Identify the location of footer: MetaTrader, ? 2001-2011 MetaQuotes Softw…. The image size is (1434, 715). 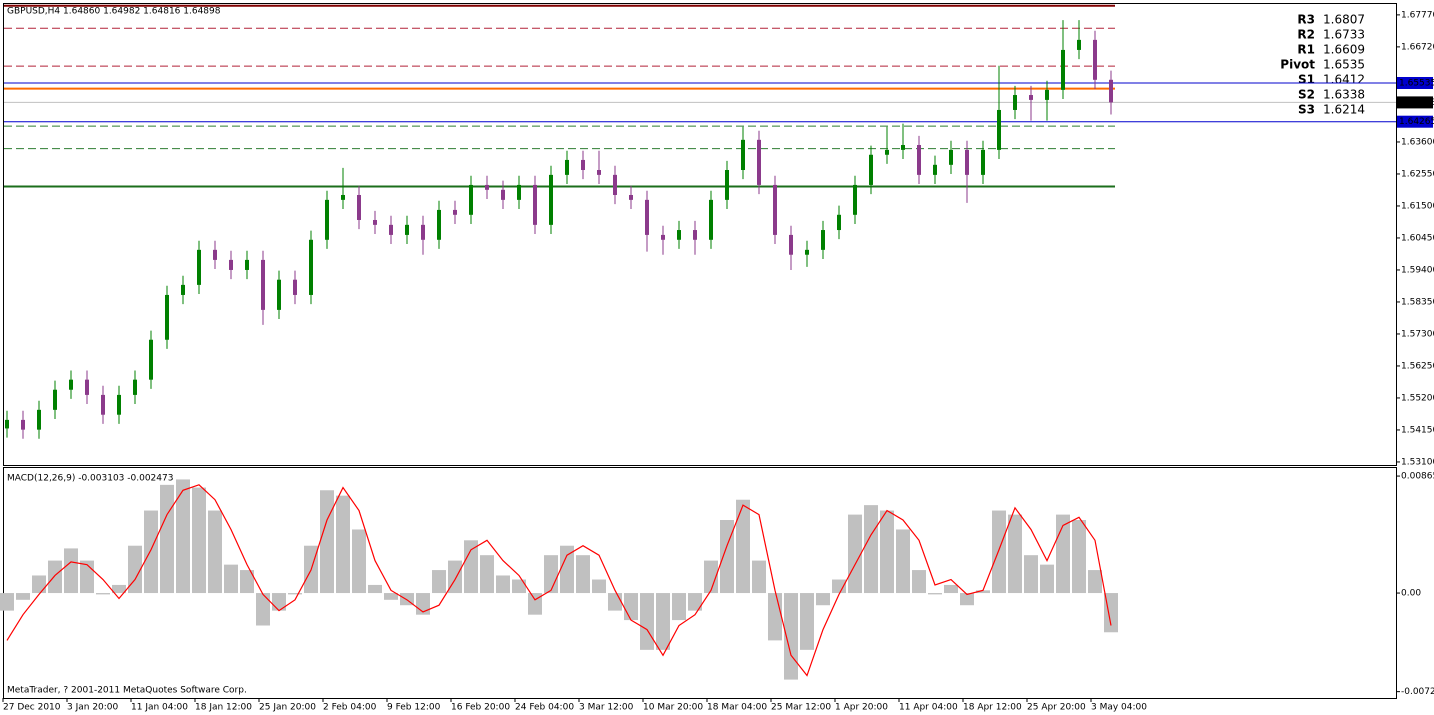
(127, 691).